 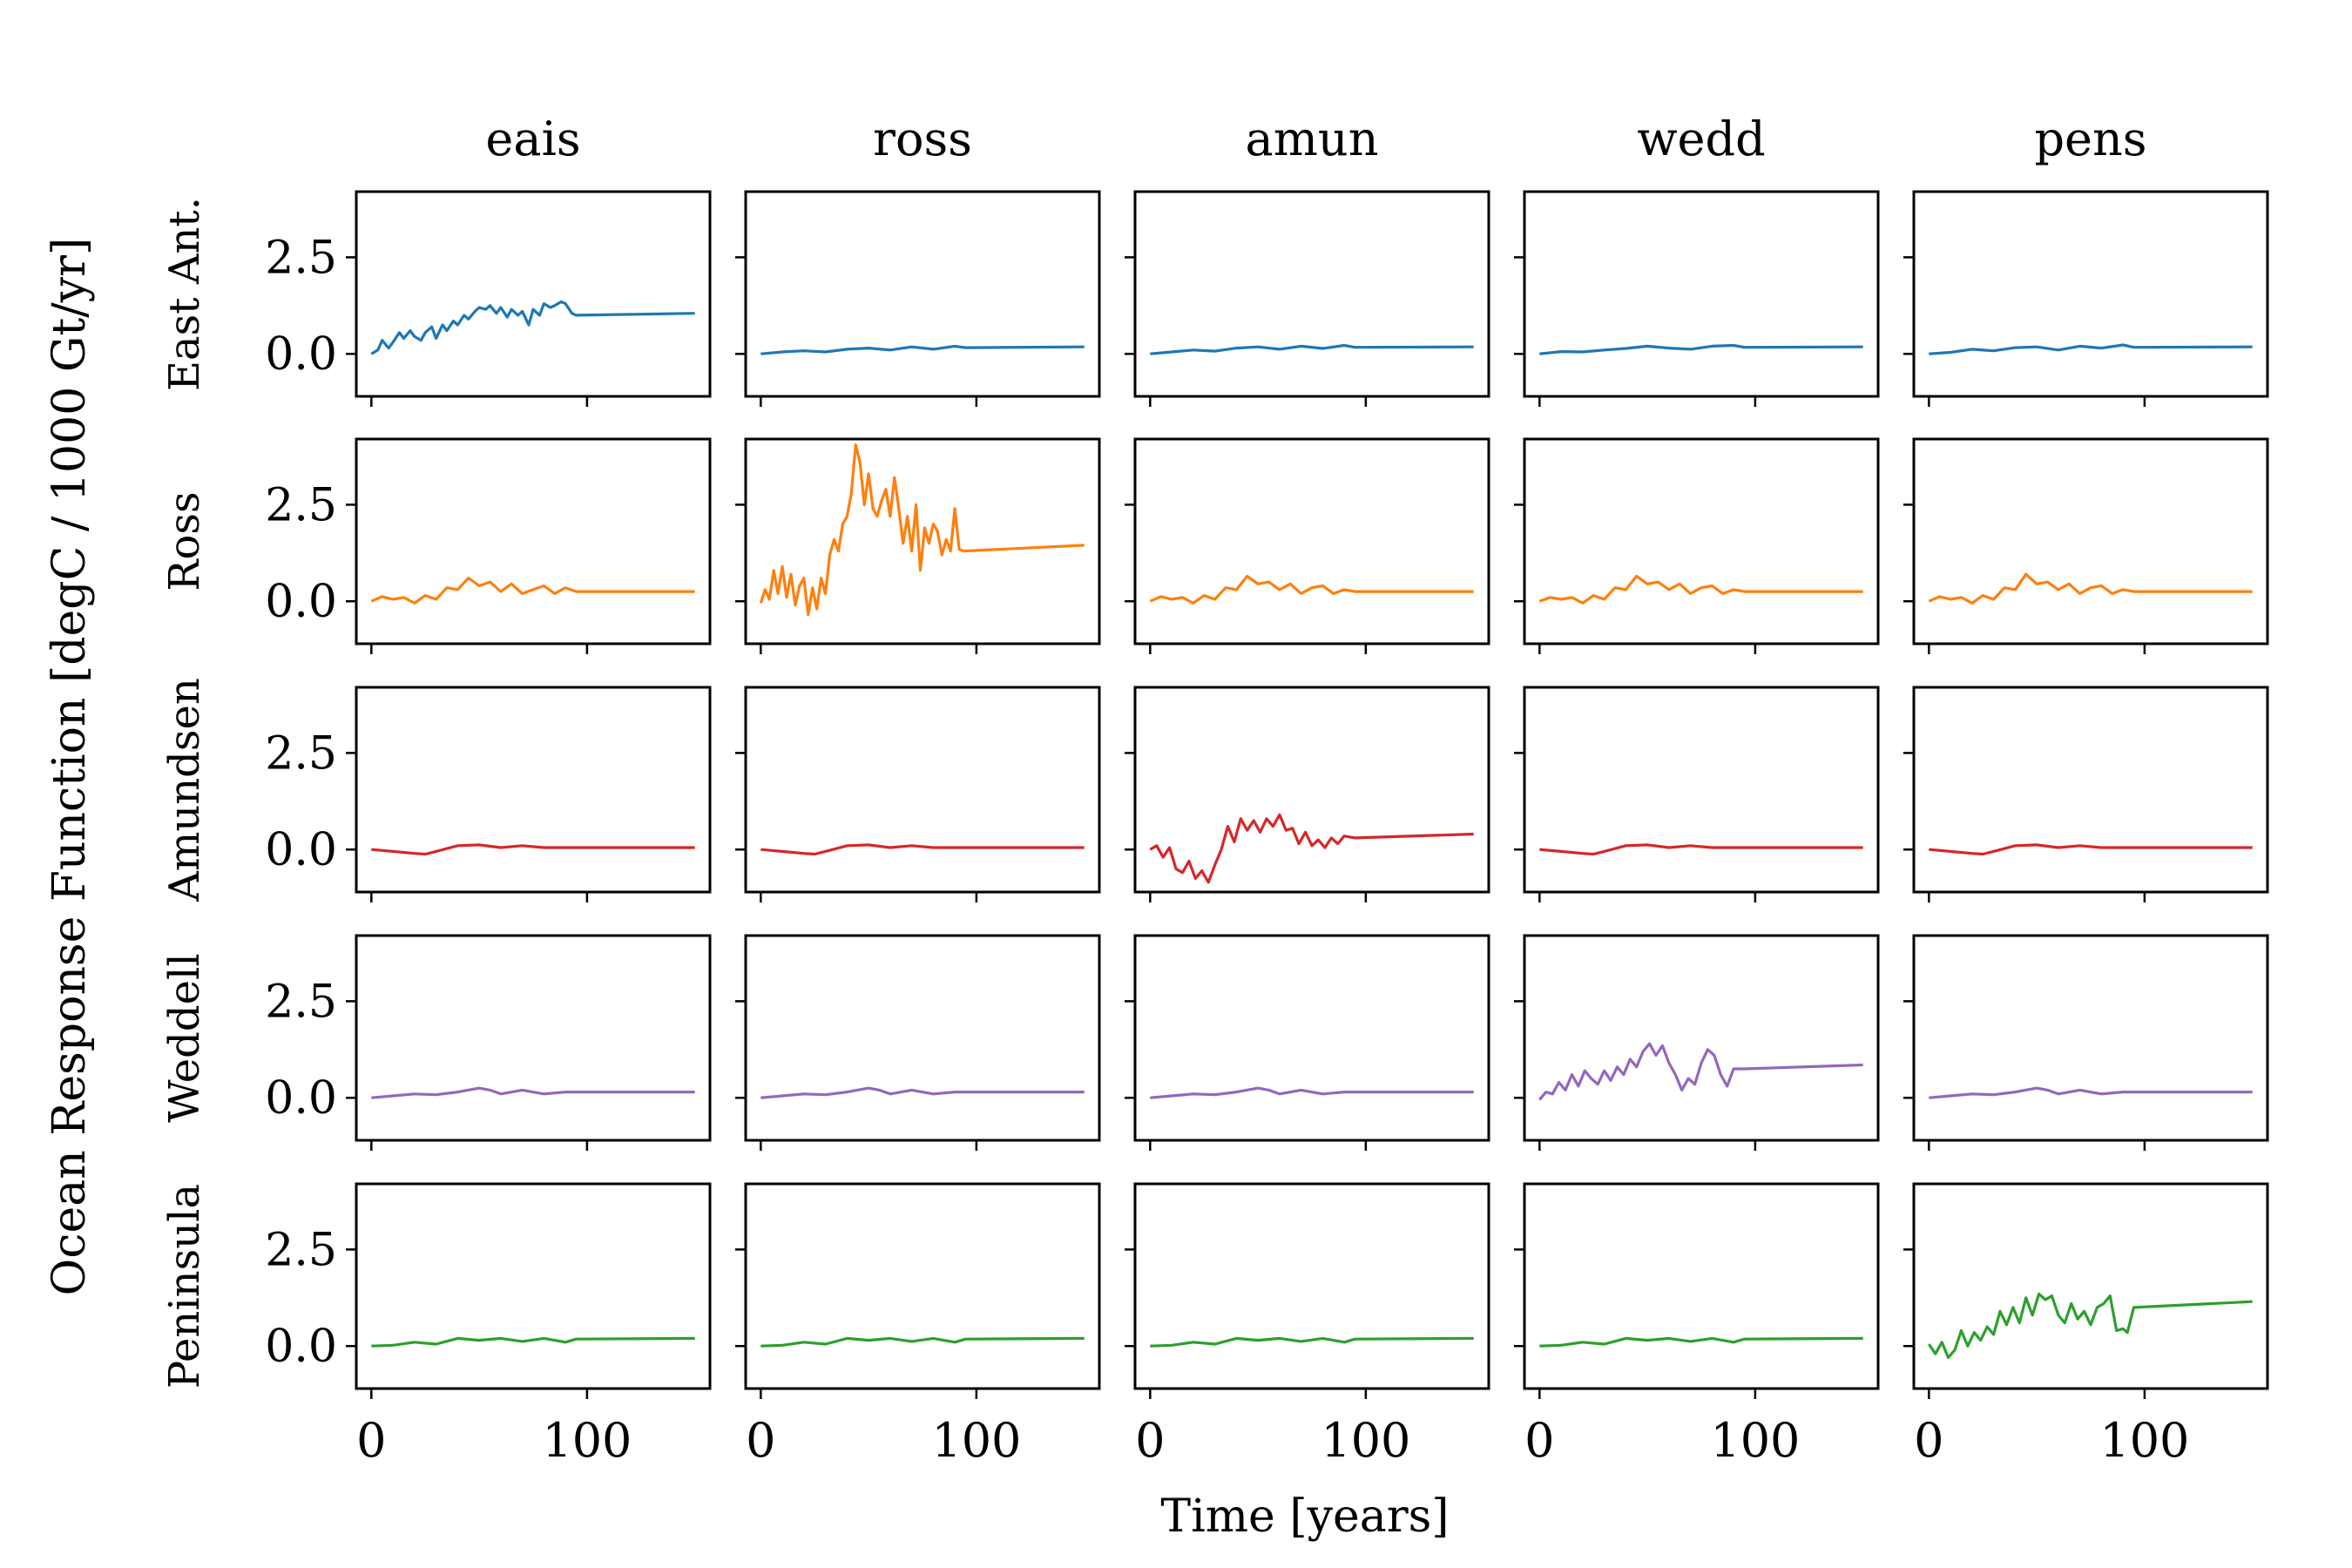 I want to click on row-label-east-ant: East Ant., so click(x=184, y=294).